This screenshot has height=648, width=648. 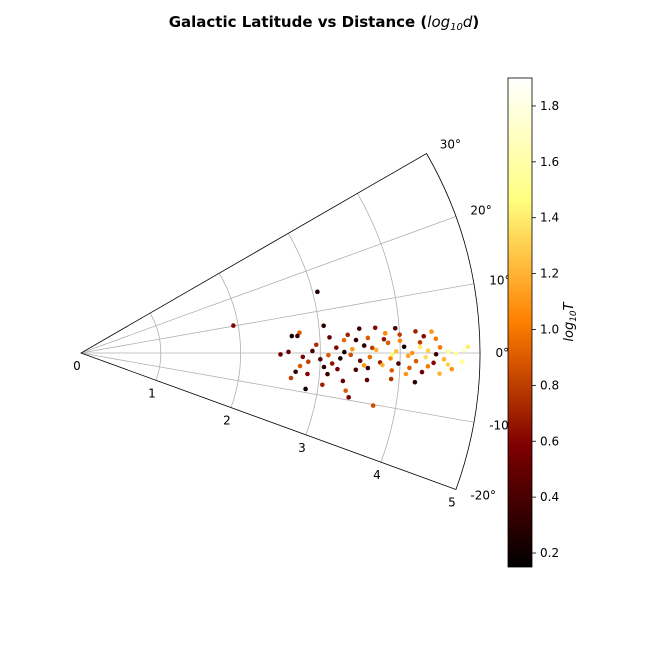 I want to click on radial-tick-label: 5, so click(x=452, y=502).